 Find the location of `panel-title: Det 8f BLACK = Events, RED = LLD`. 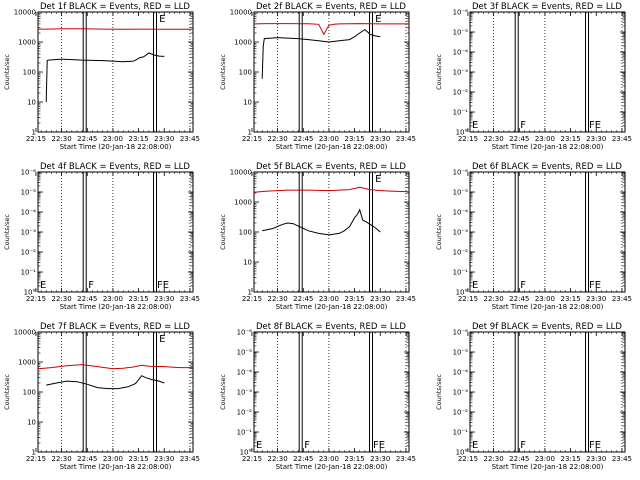

panel-title: Det 8f BLACK = Events, RED = LLD is located at coordinates (331, 327).